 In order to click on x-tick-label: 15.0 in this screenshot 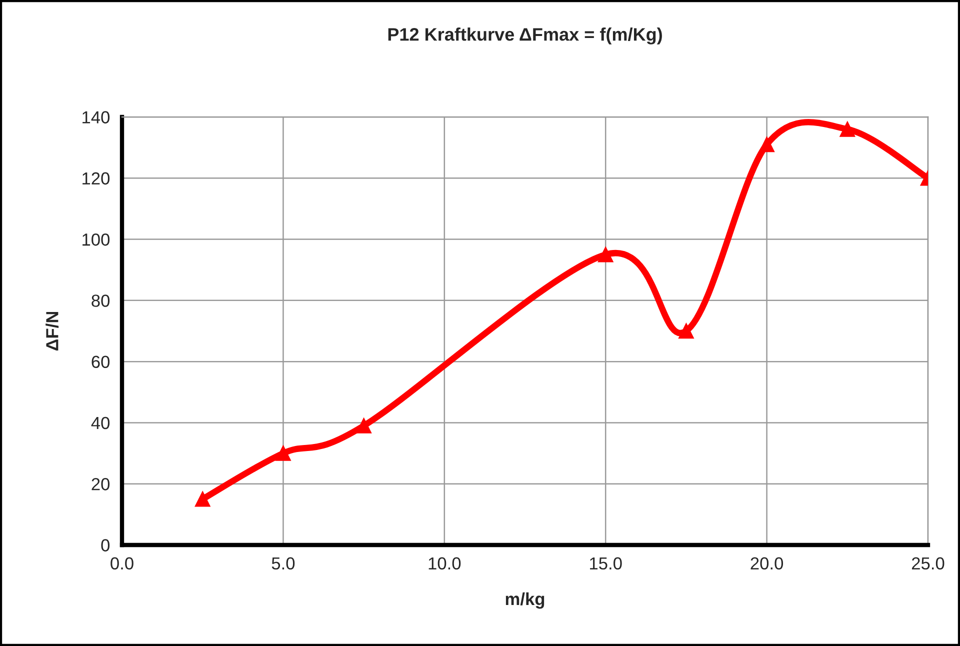, I will do `click(606, 563)`.